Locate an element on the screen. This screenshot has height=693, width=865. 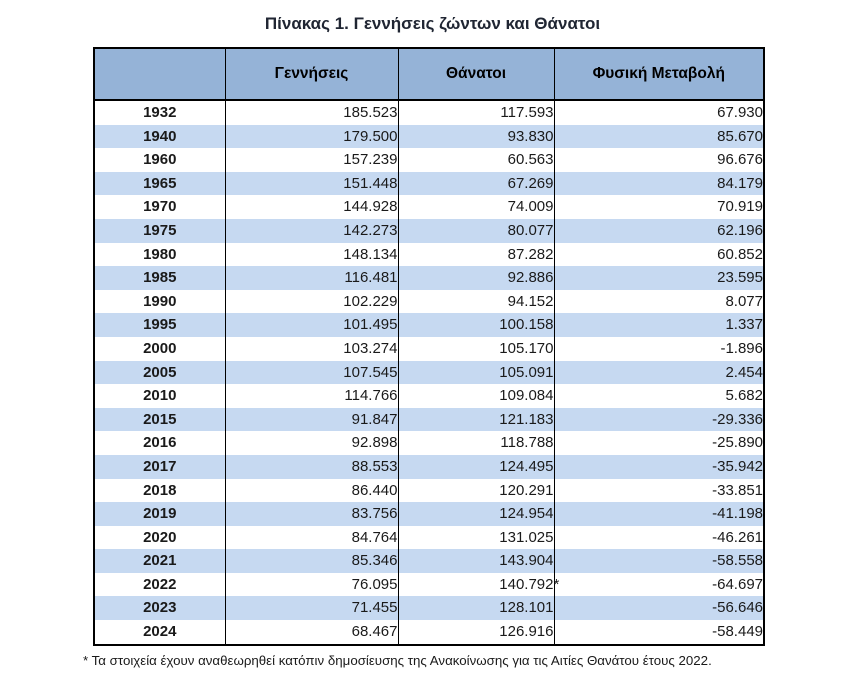
table-header: Γεννήσεις Θάνατοι Φυσική Μεταβολή is located at coordinates (429, 74).